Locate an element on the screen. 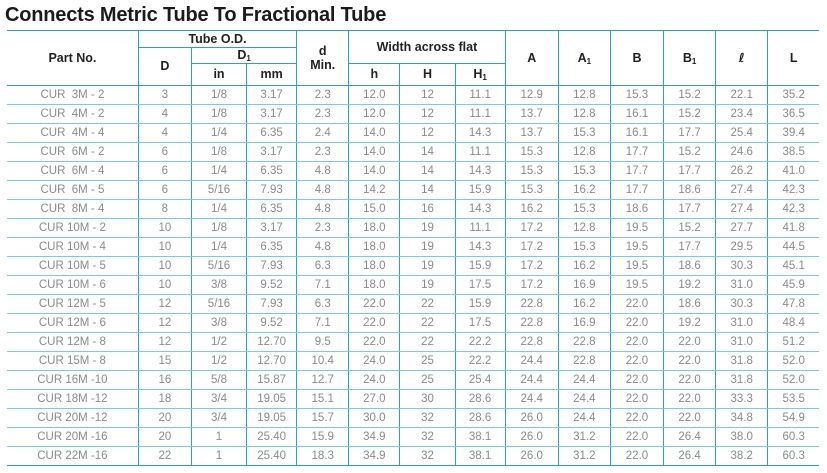 This screenshot has width=827, height=473. value-cell: 5/16 is located at coordinates (219, 304).